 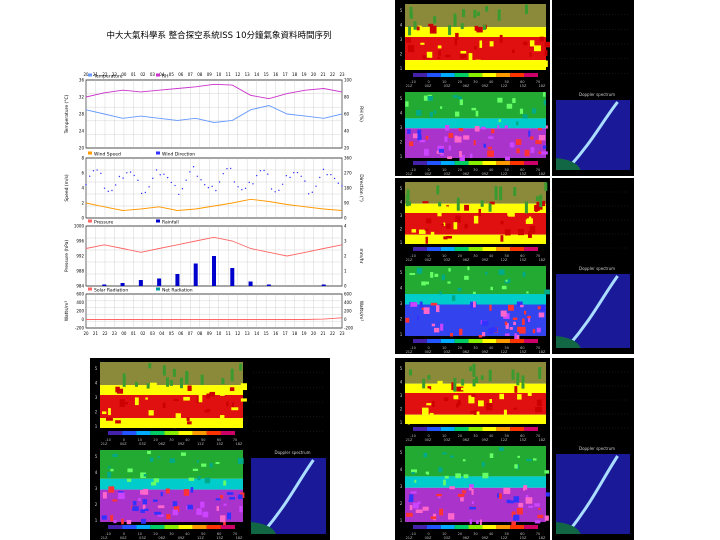 I want to click on y-tick-label: 20, so click(x=82, y=148).